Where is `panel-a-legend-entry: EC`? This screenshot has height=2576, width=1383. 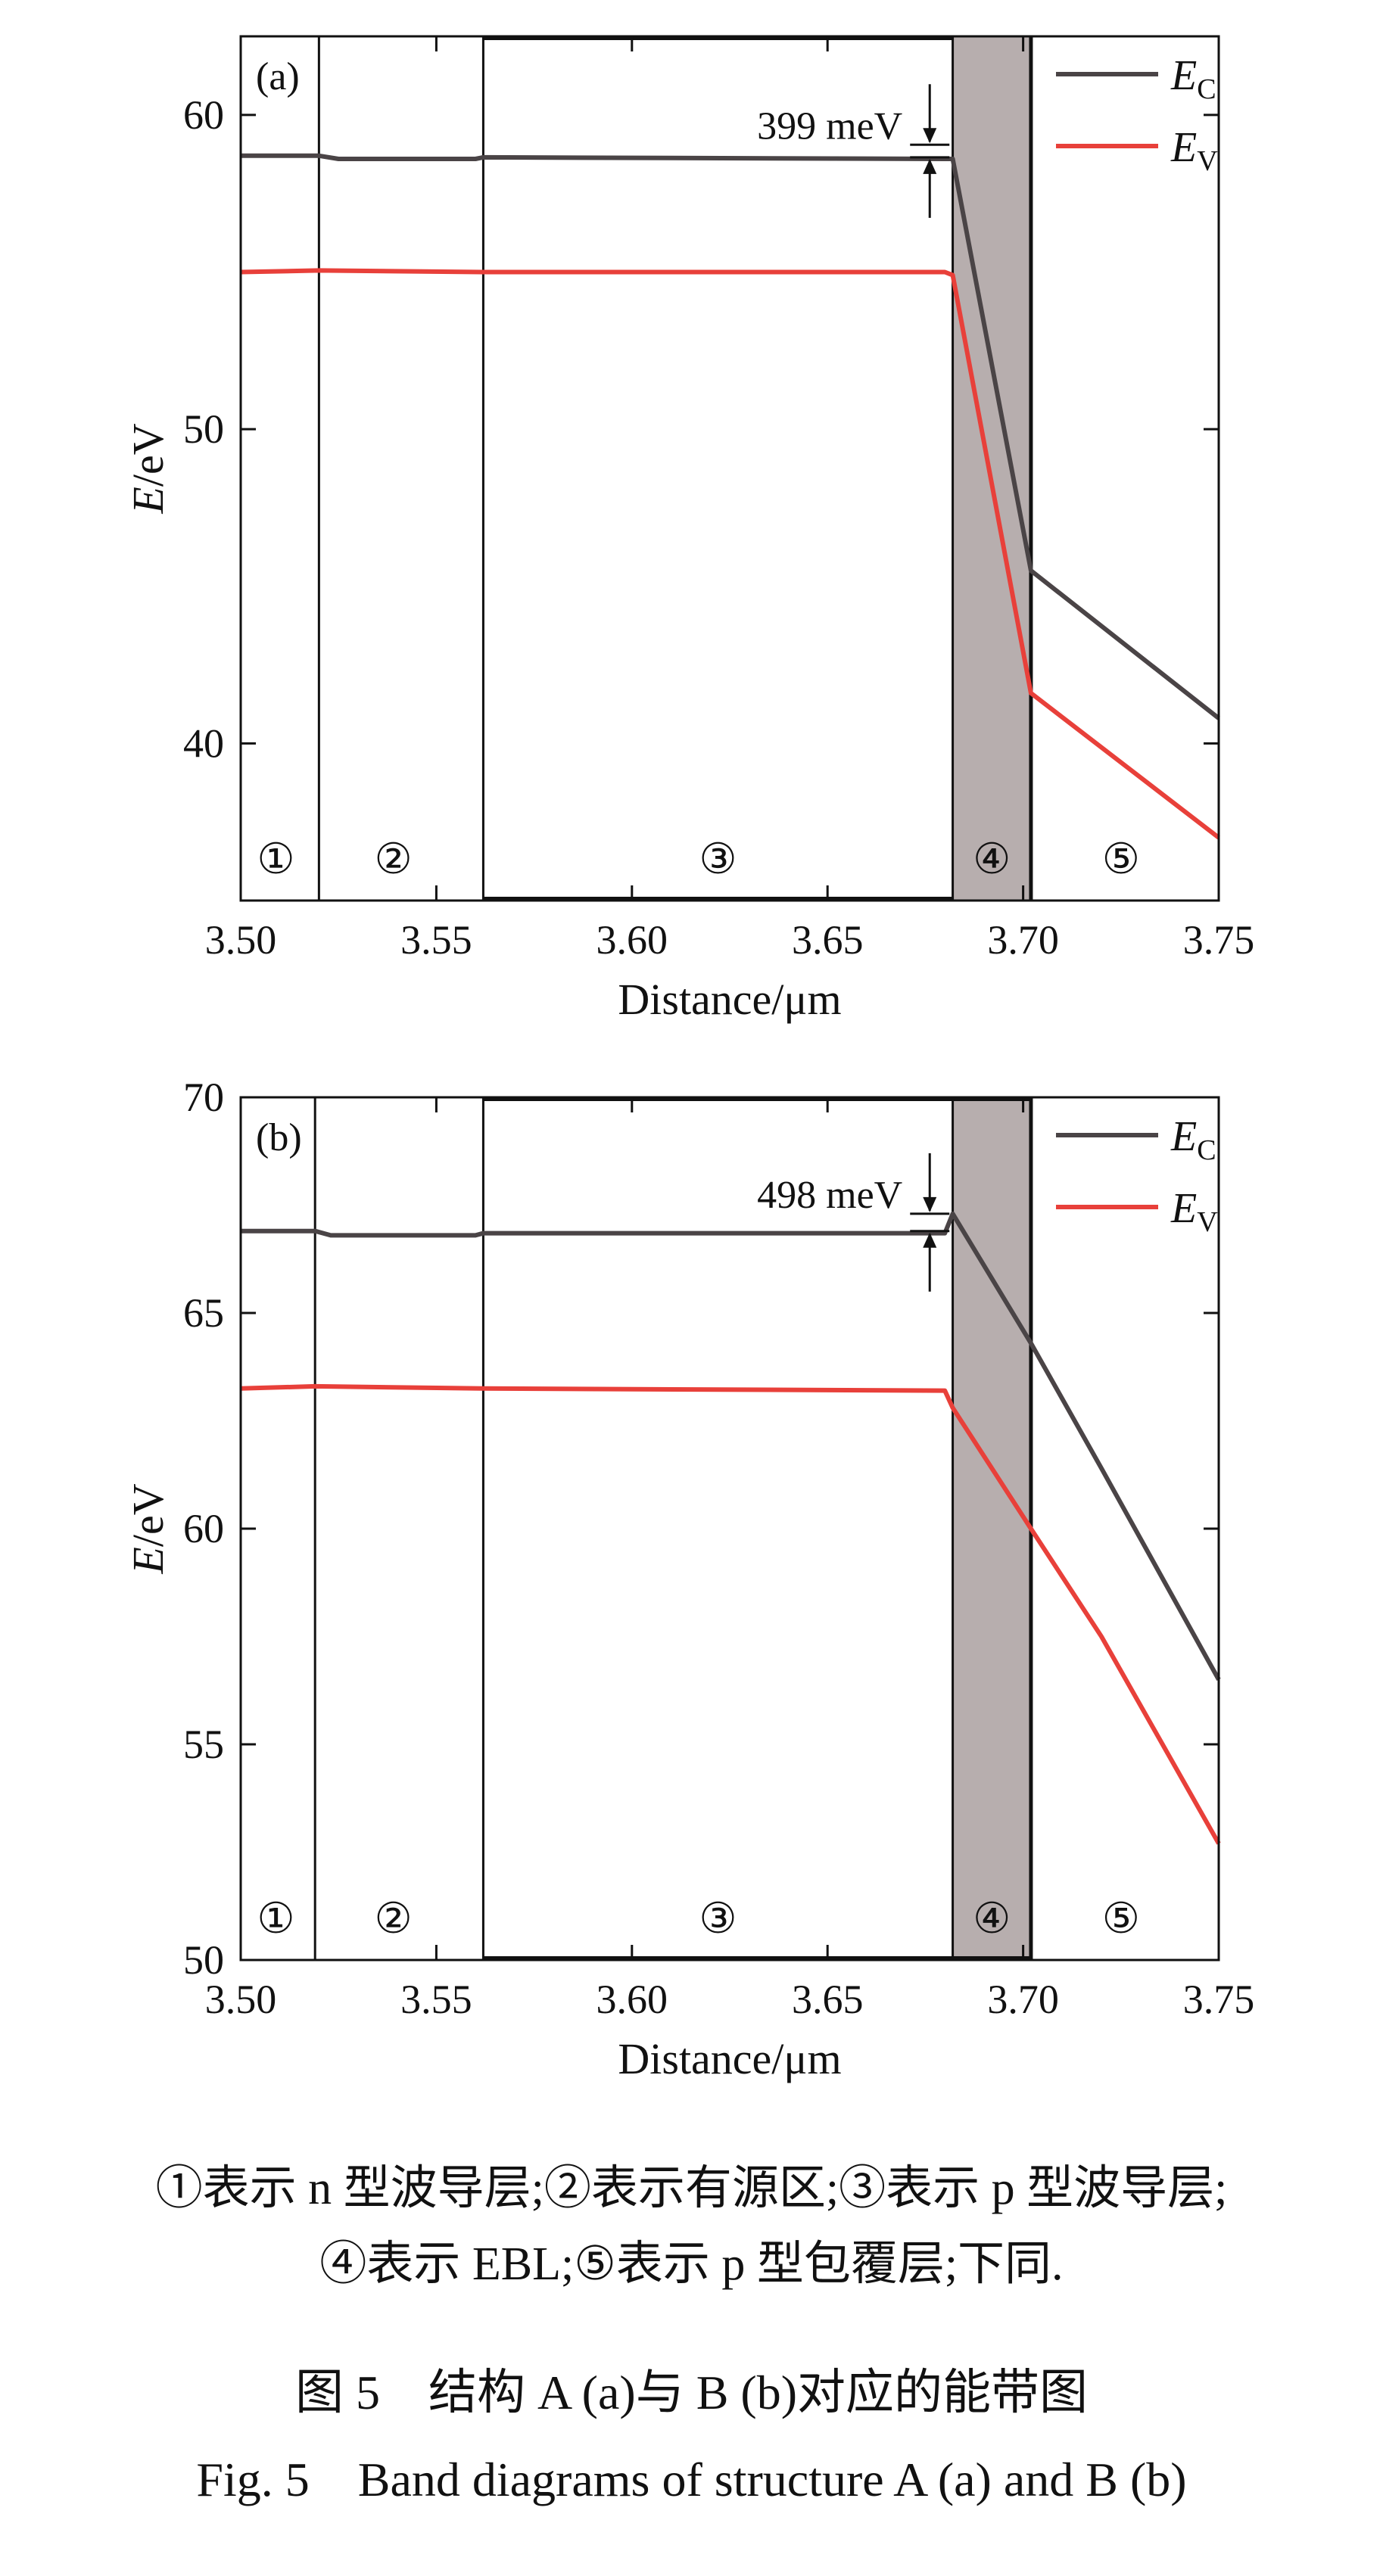 panel-a-legend-entry: EC is located at coordinates (1193, 79).